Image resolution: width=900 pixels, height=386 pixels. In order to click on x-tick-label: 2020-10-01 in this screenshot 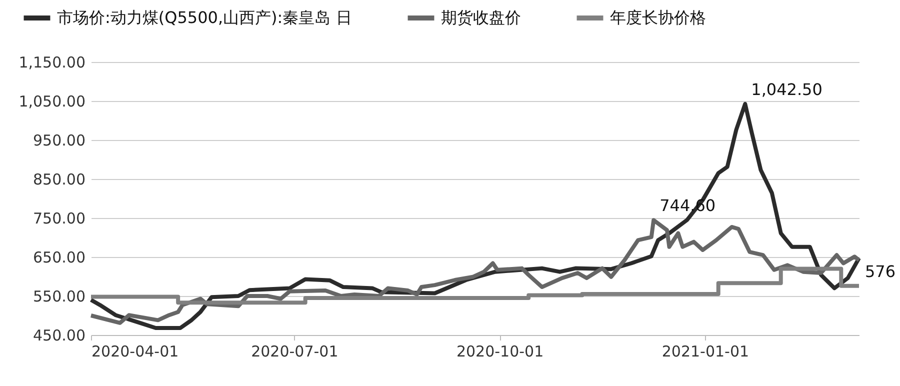, I will do `click(500, 351)`.